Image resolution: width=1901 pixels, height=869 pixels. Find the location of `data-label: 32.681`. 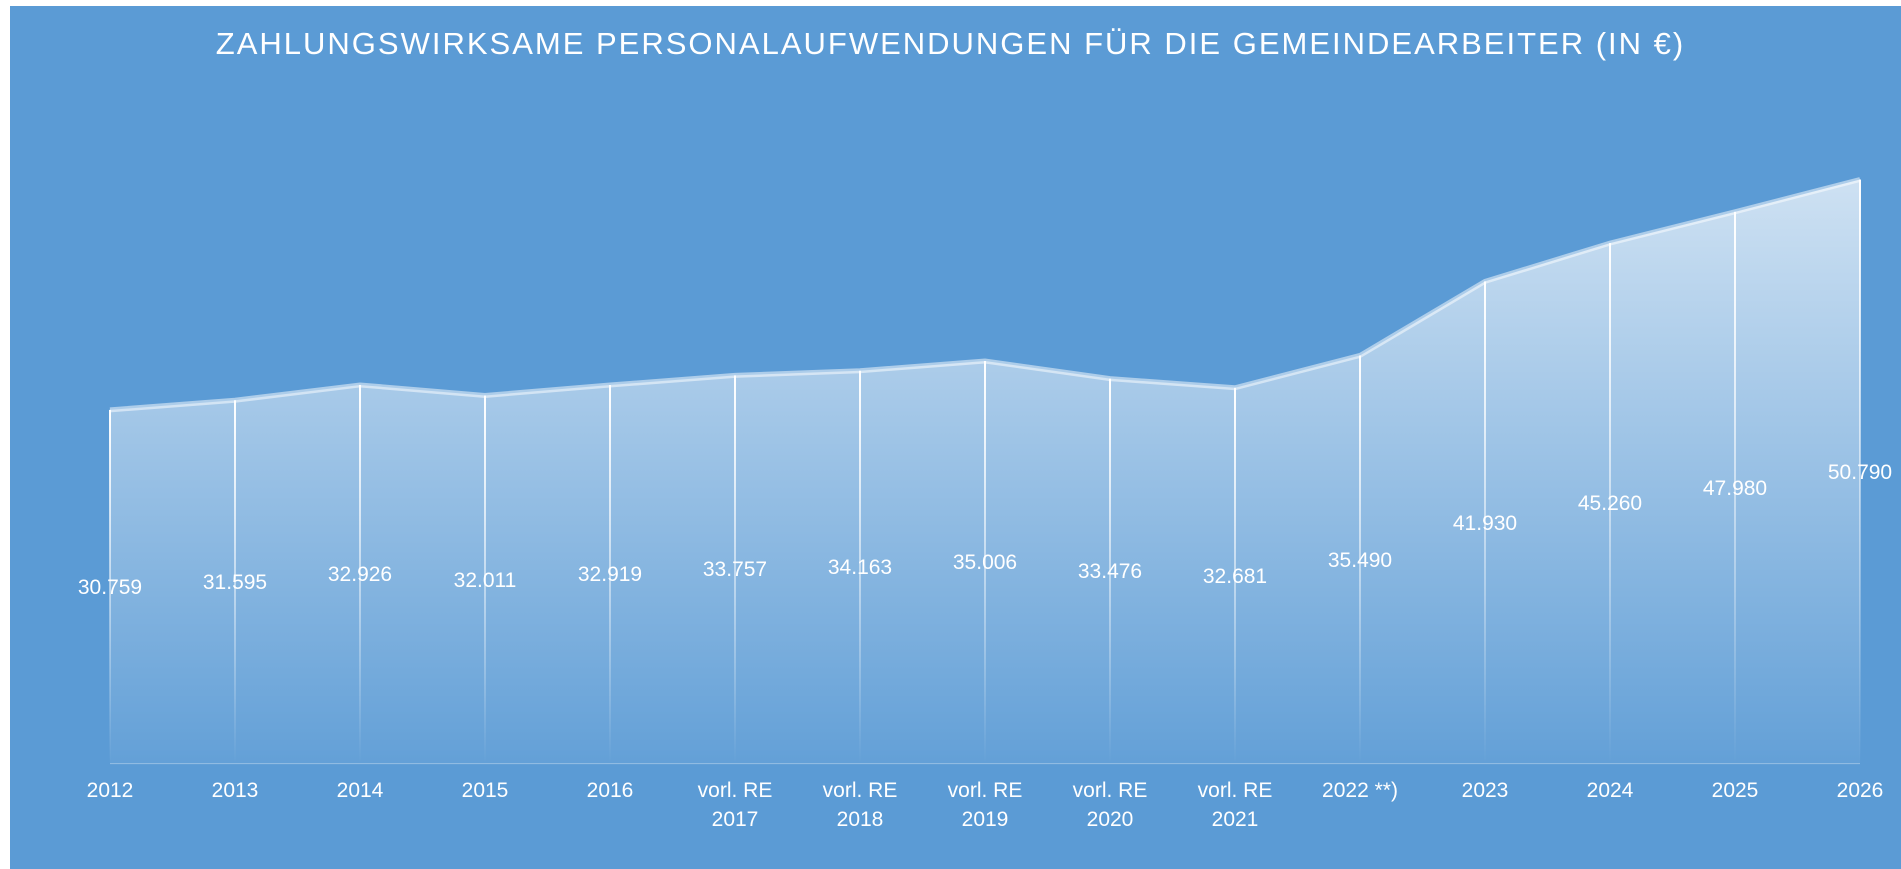

data-label: 32.681 is located at coordinates (1235, 576).